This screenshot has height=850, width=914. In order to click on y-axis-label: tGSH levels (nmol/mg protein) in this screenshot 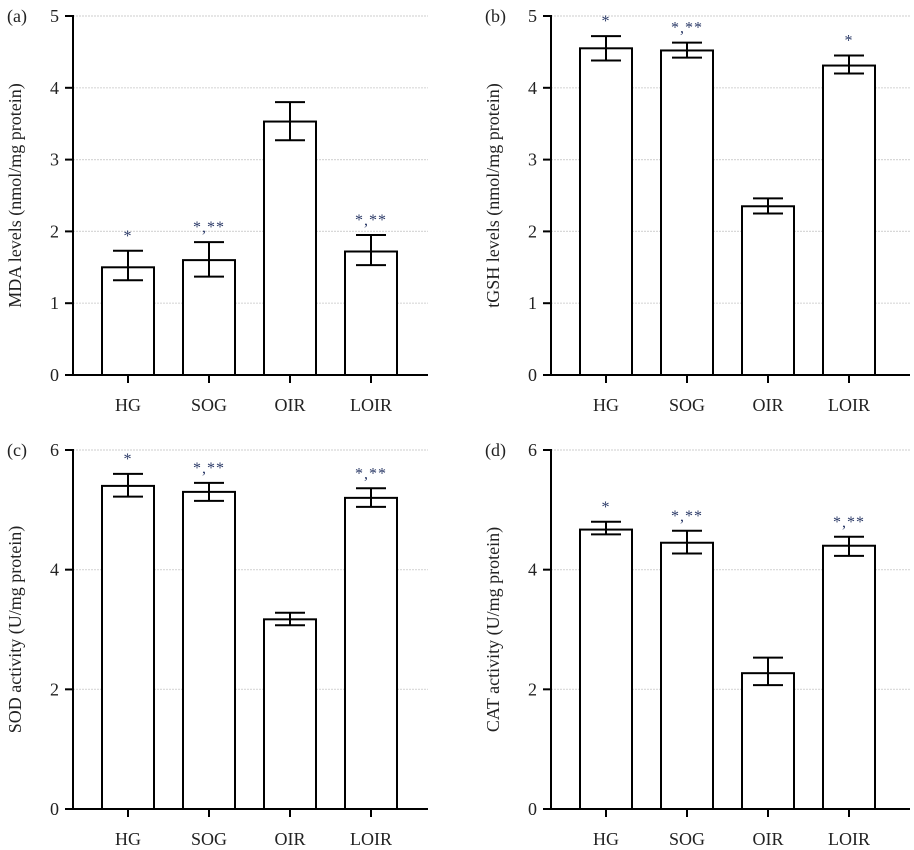, I will do `click(493, 195)`.